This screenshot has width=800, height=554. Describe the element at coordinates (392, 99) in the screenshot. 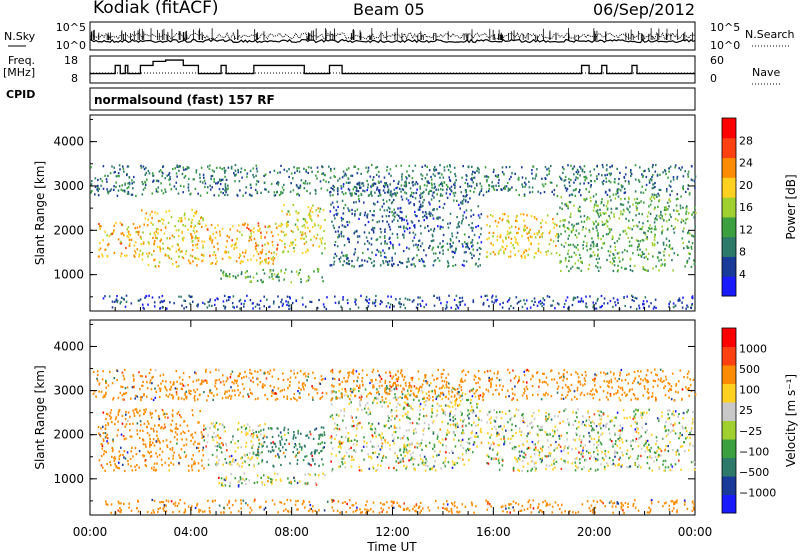

I see `cpid-panel-frame` at that location.